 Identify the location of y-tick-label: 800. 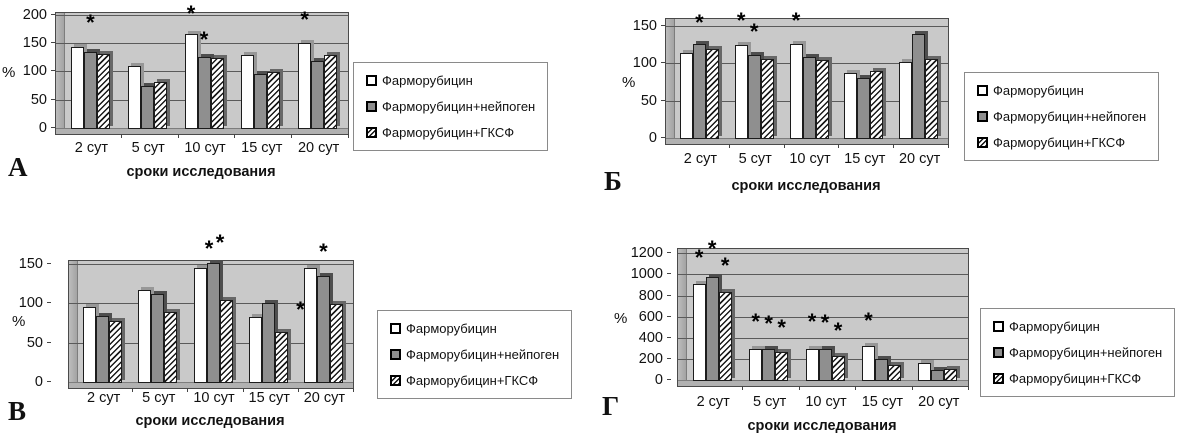
(650, 295).